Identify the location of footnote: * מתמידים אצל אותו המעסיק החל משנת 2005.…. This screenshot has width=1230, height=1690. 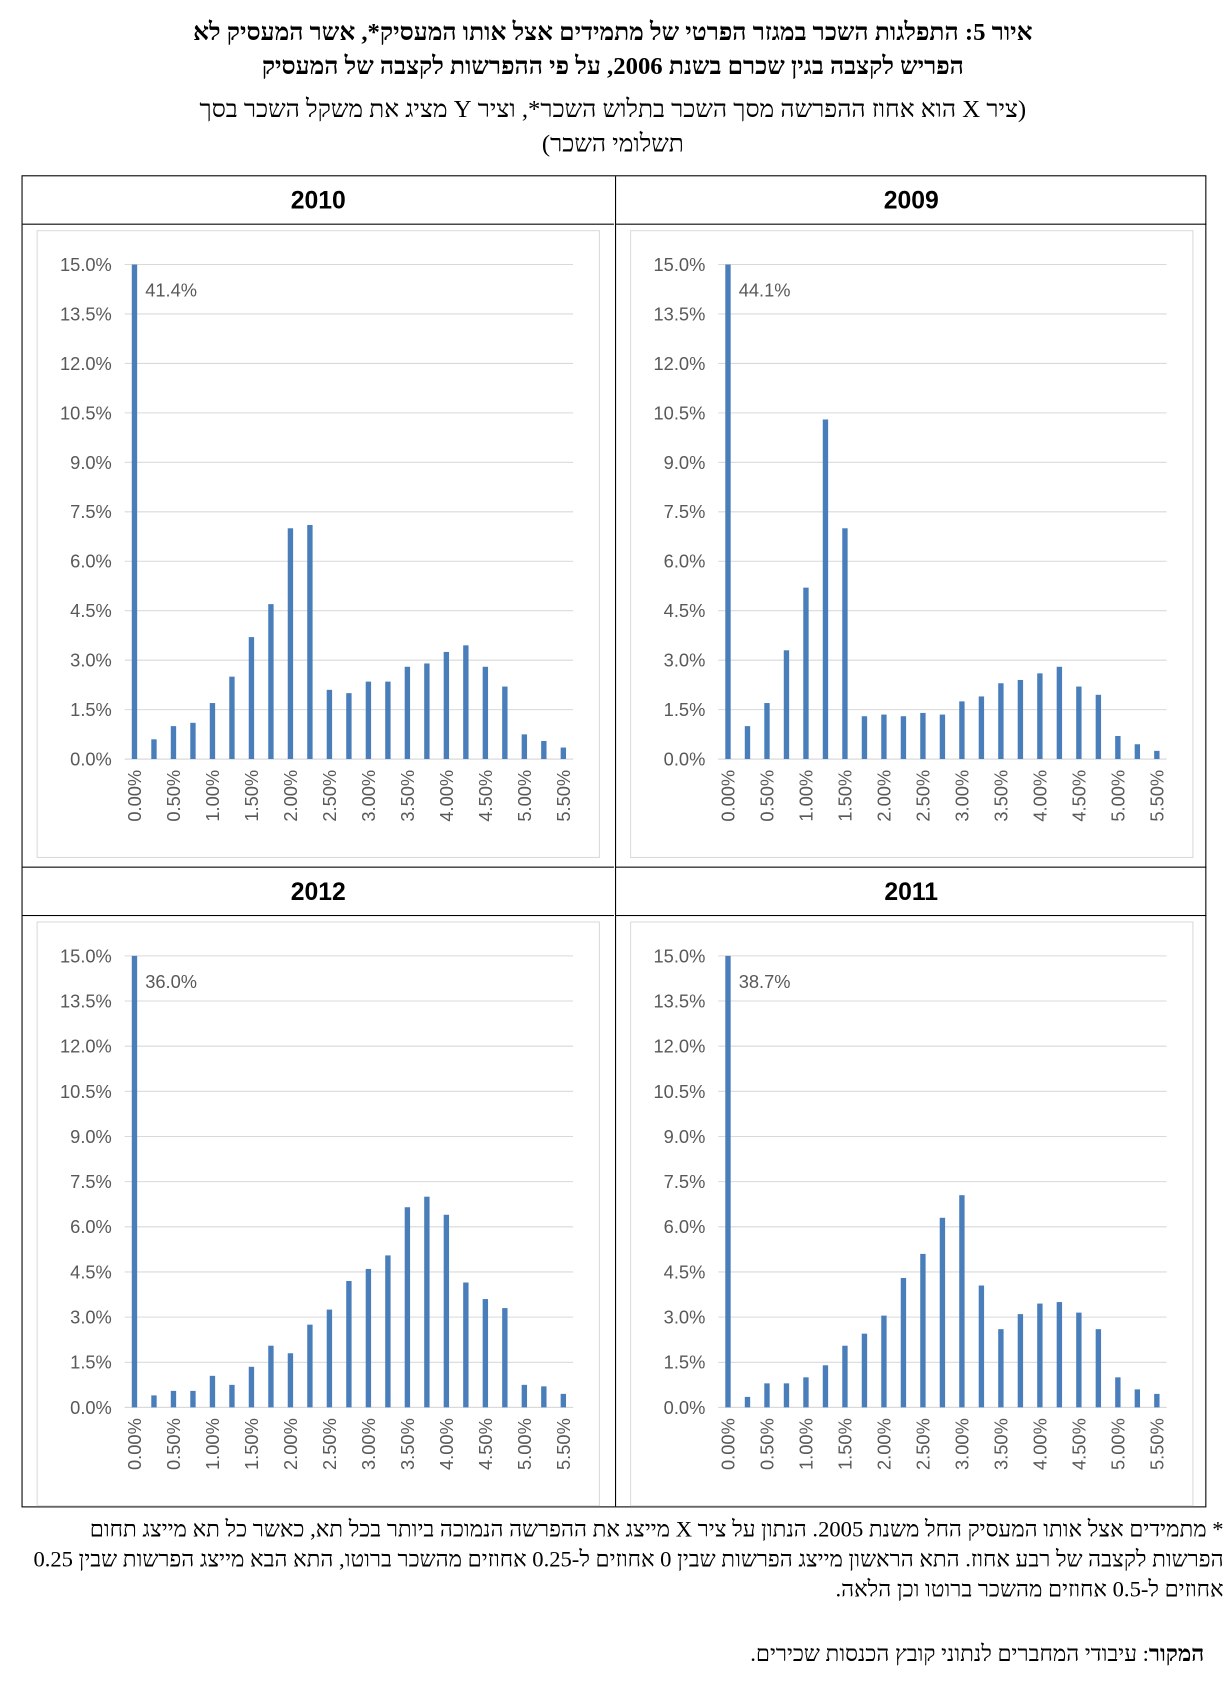
(628, 1559).